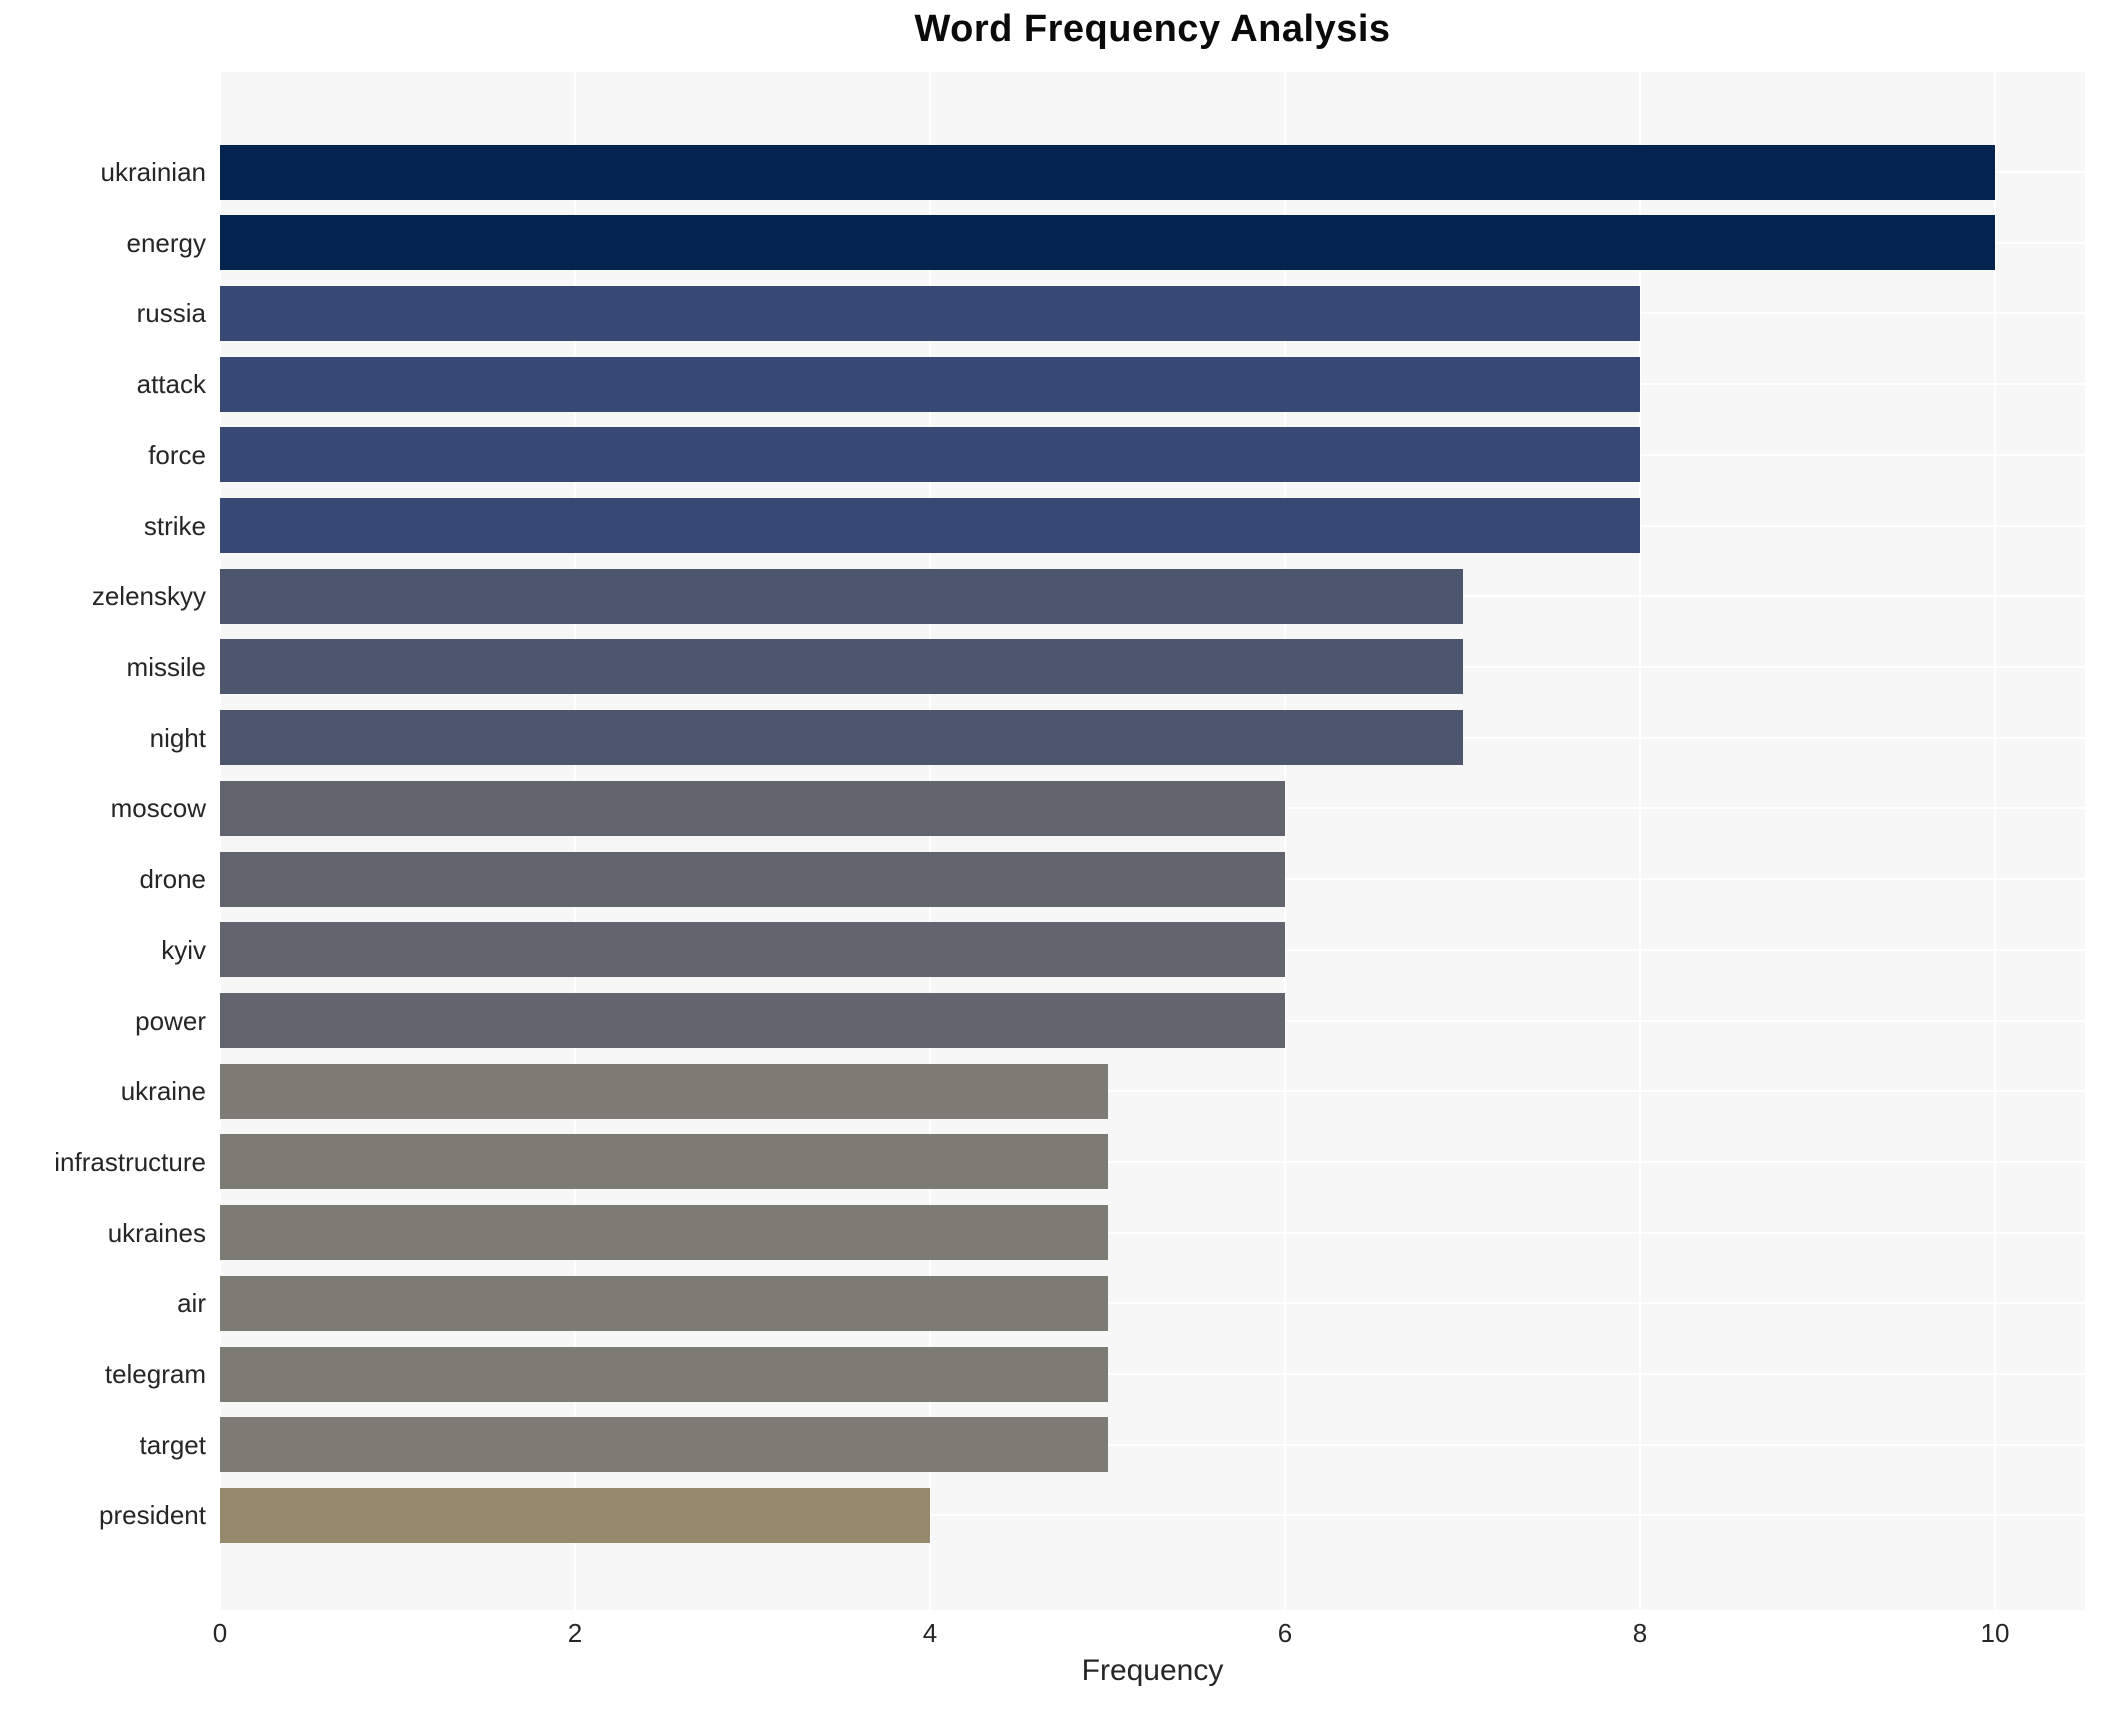 This screenshot has width=2103, height=1710. I want to click on y-tick-label-attack: attack, so click(171, 384).